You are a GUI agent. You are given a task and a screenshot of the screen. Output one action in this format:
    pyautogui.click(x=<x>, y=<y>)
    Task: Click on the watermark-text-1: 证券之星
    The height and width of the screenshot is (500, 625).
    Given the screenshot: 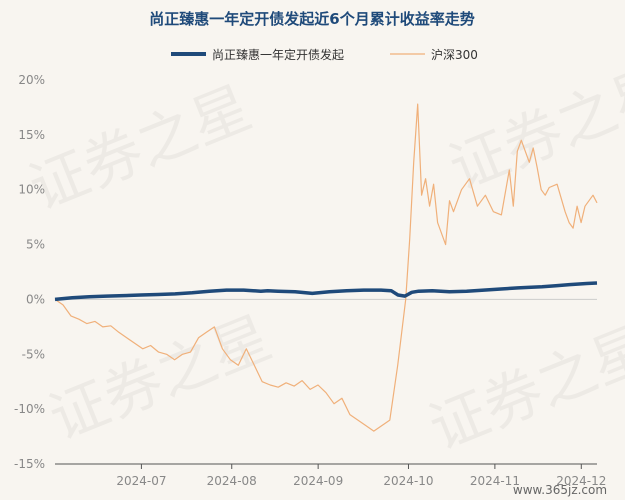 What is the action you would take?
    pyautogui.click(x=140, y=148)
    